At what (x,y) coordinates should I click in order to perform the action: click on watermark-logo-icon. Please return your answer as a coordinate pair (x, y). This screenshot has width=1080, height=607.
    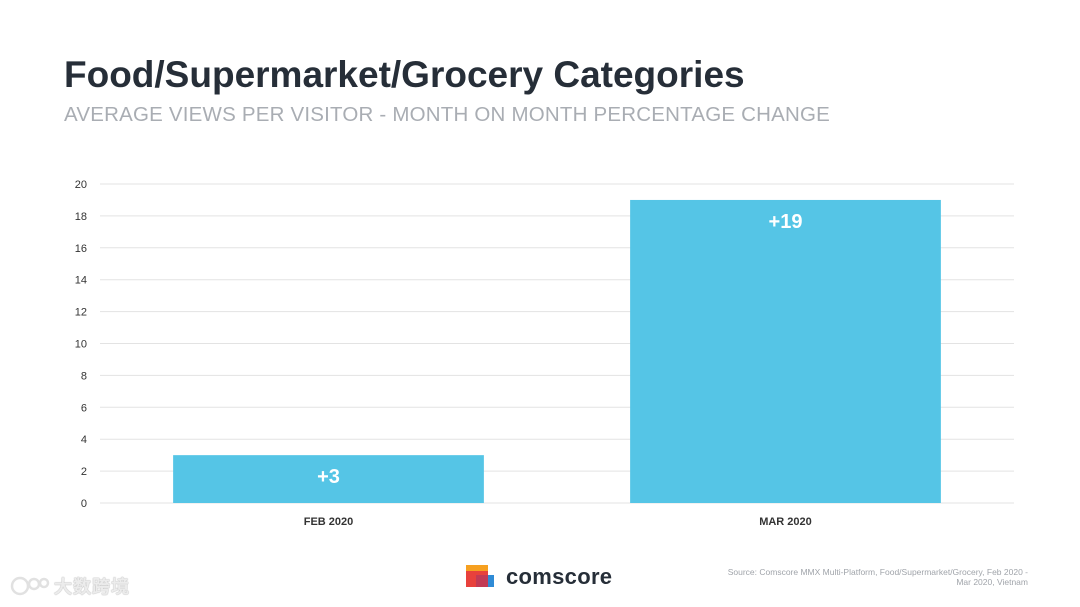
    Looking at the image, I should click on (30, 586).